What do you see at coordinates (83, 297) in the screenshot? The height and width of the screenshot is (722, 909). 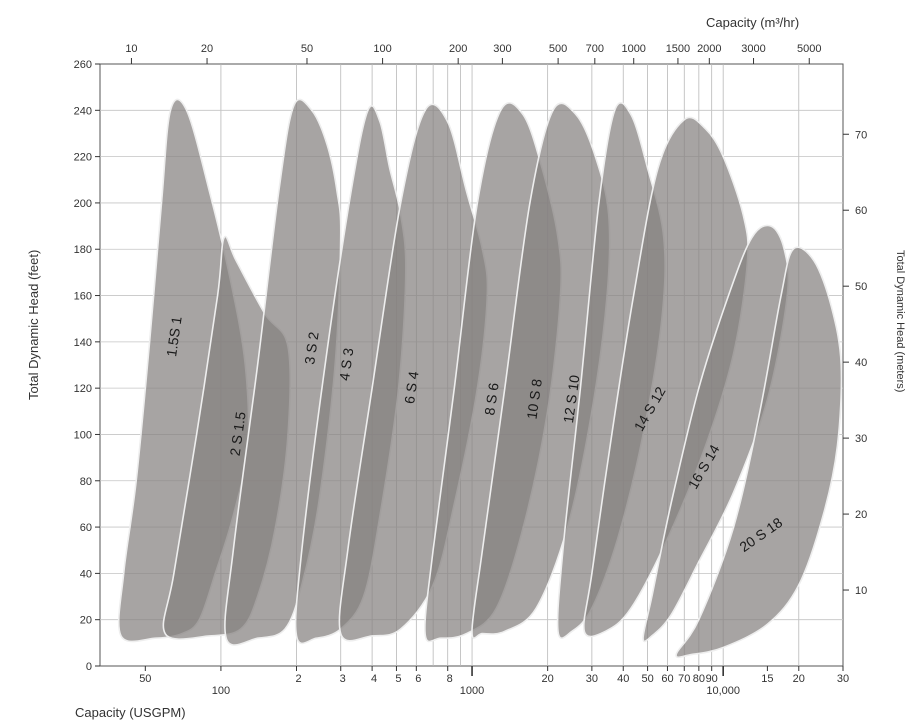 I see `y-tick-label-left: 160` at bounding box center [83, 297].